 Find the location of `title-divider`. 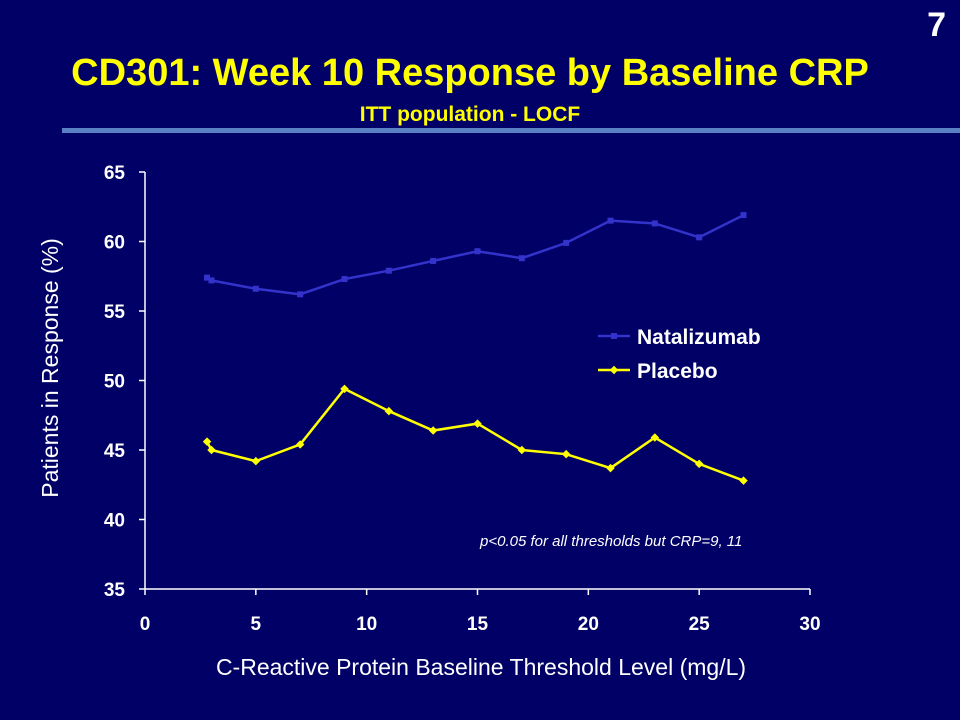

title-divider is located at coordinates (511, 130).